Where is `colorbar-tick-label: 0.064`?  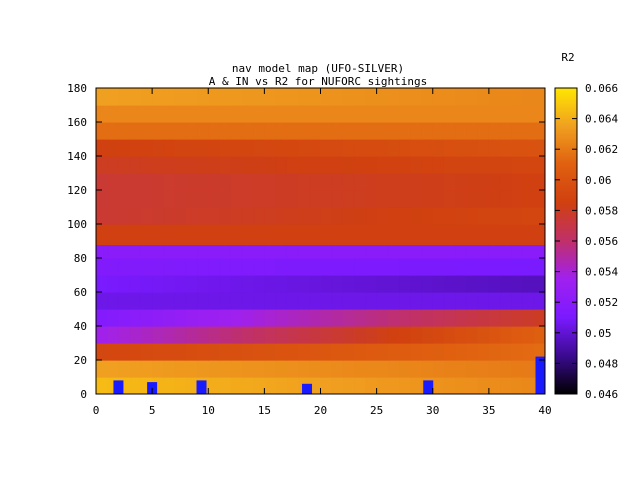 colorbar-tick-label: 0.064 is located at coordinates (601, 119).